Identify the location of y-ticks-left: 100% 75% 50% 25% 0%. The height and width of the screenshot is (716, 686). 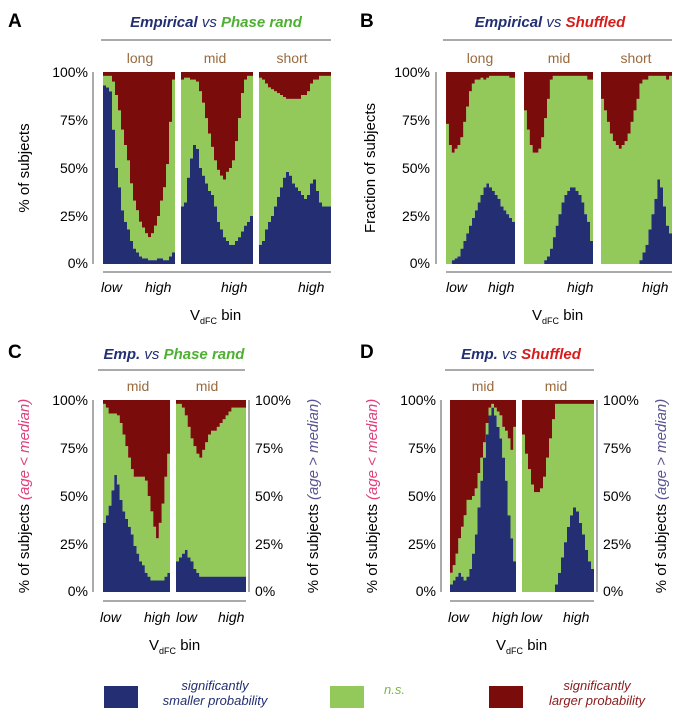
(418, 495).